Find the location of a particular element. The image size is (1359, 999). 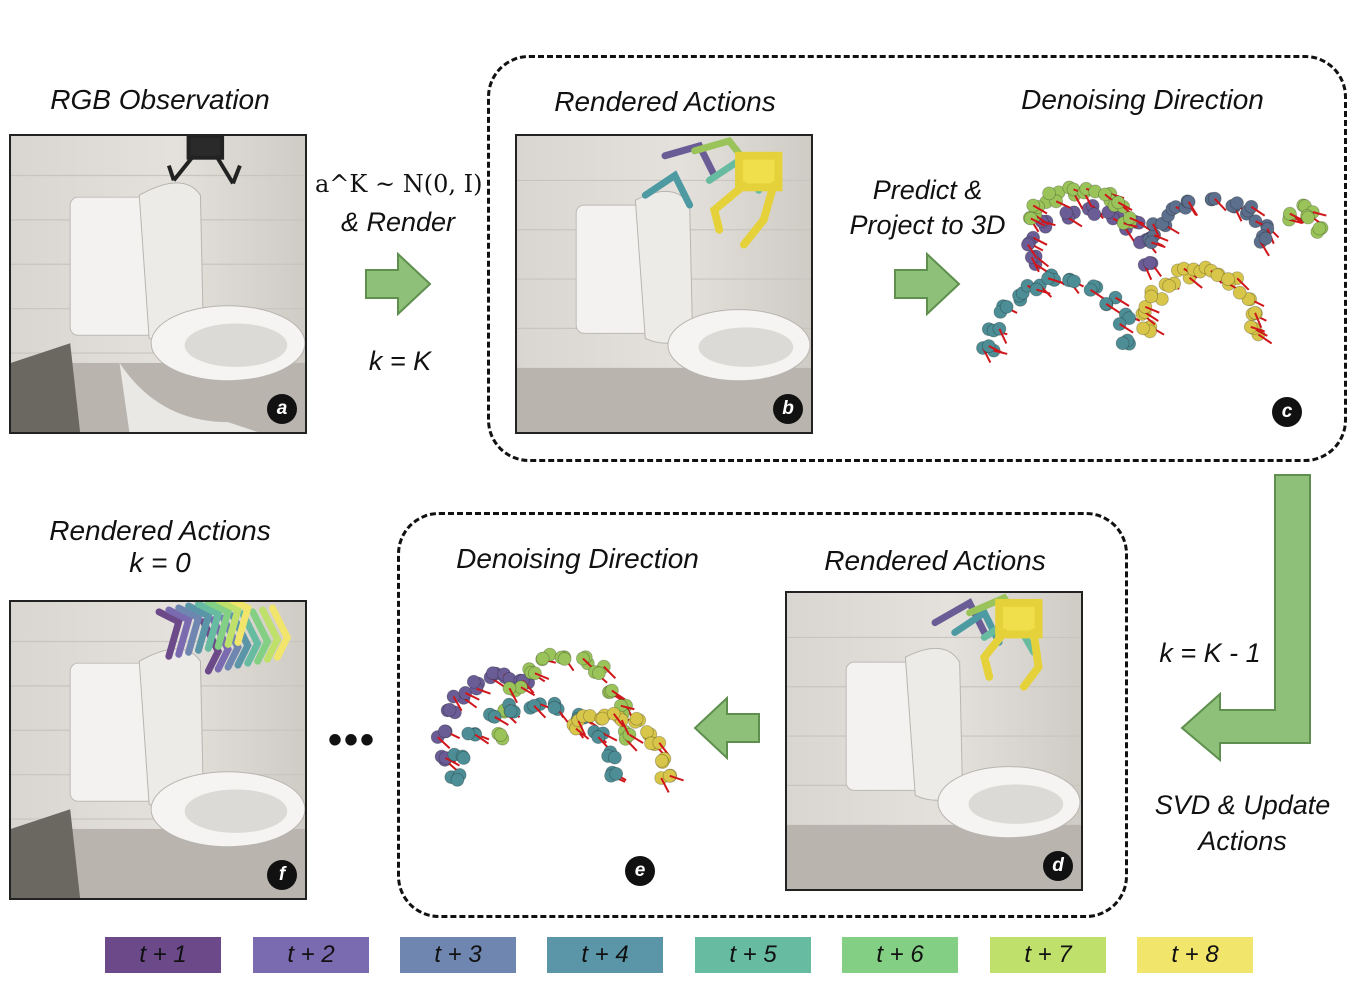

legend-swatch-4: t + 4 is located at coordinates (605, 955).